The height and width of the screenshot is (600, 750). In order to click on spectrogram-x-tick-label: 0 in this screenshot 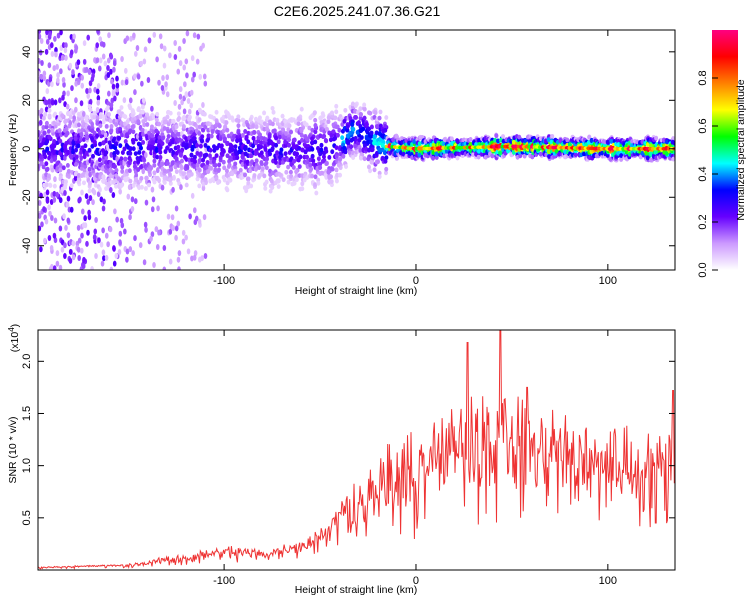, I will do `click(416, 281)`.